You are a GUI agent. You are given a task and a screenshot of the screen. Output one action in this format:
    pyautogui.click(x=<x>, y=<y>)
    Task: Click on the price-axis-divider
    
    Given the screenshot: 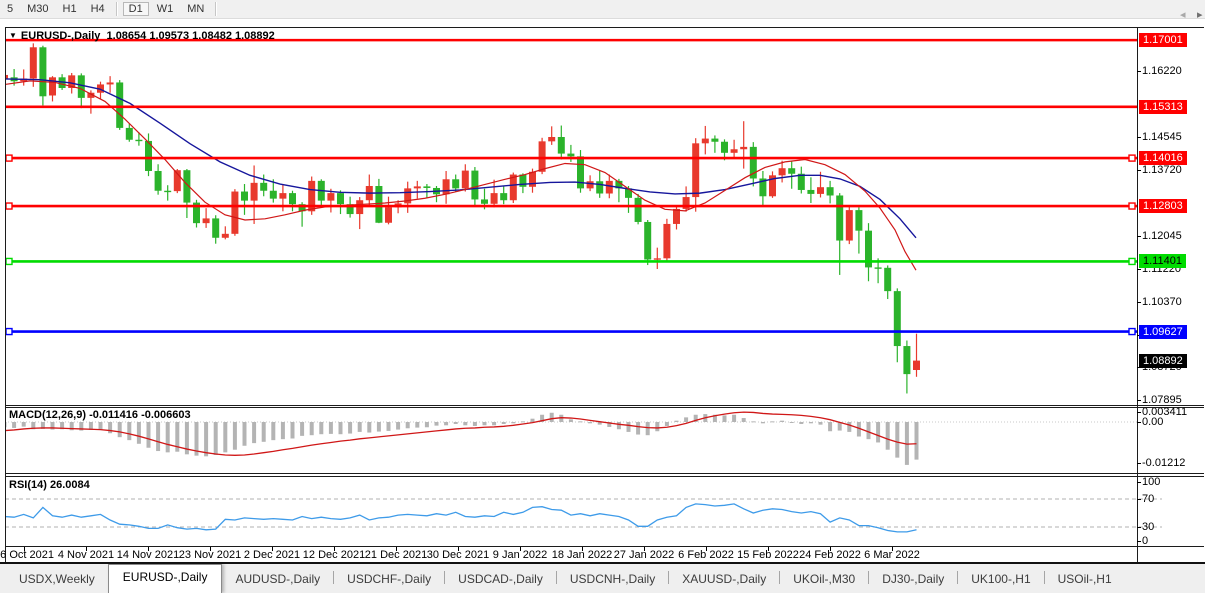 What is the action you would take?
    pyautogui.click(x=1137, y=294)
    